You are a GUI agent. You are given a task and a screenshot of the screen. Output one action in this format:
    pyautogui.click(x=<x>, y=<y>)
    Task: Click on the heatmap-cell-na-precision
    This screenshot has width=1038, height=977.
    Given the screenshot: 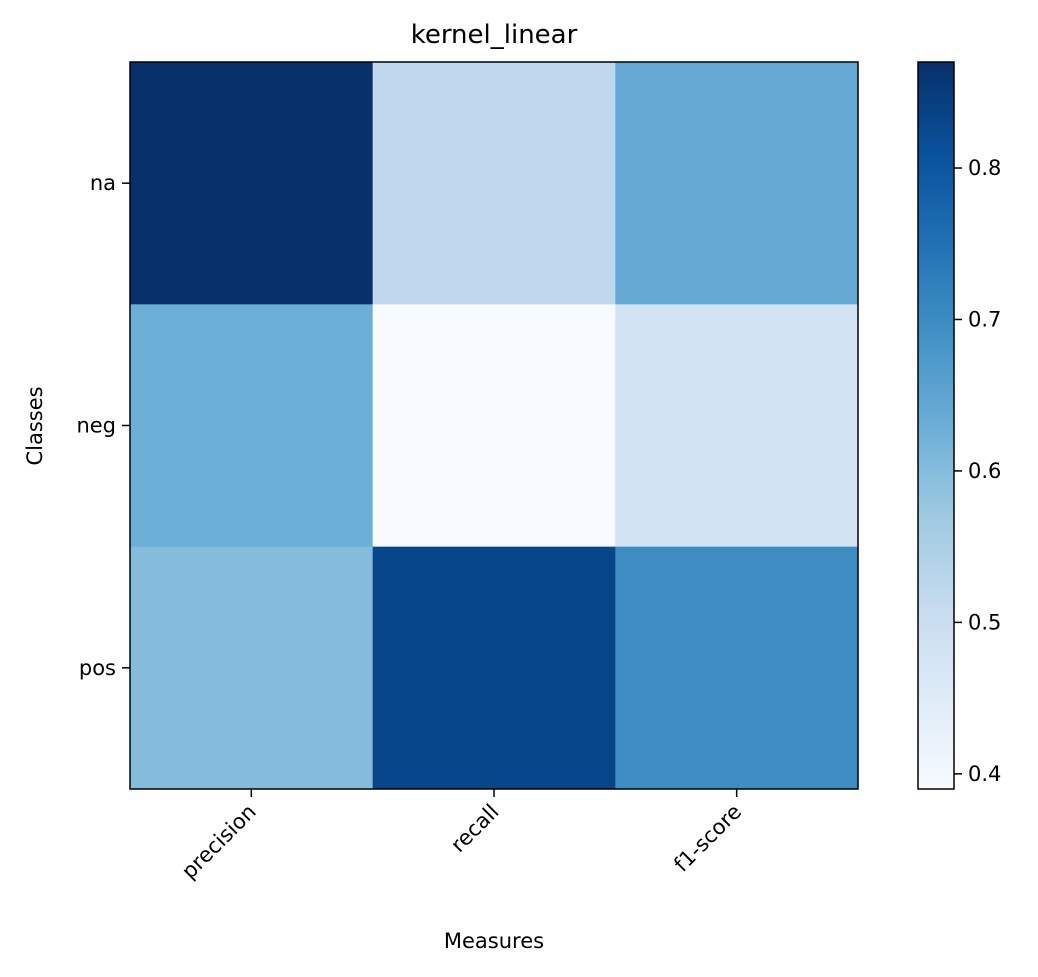 What is the action you would take?
    pyautogui.click(x=252, y=183)
    